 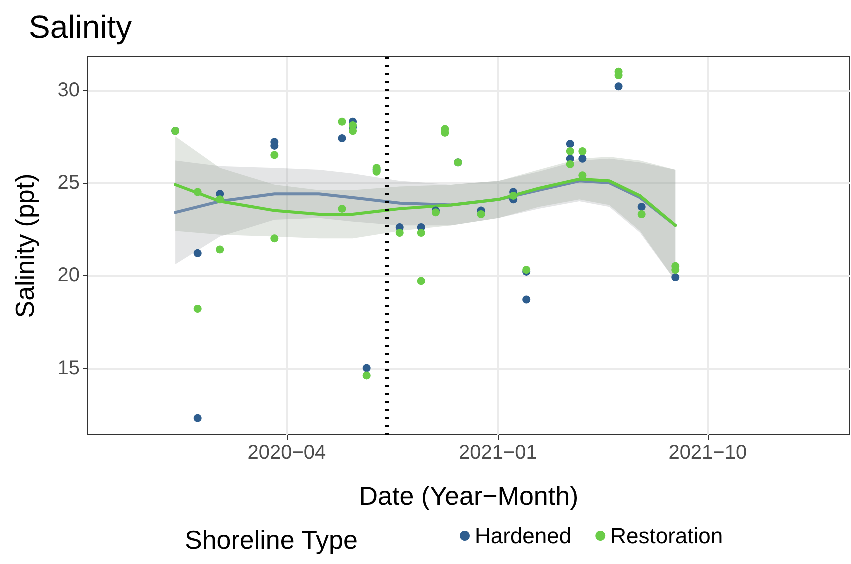 What do you see at coordinates (498, 453) in the screenshot?
I see `x-tick-label: 2021−01` at bounding box center [498, 453].